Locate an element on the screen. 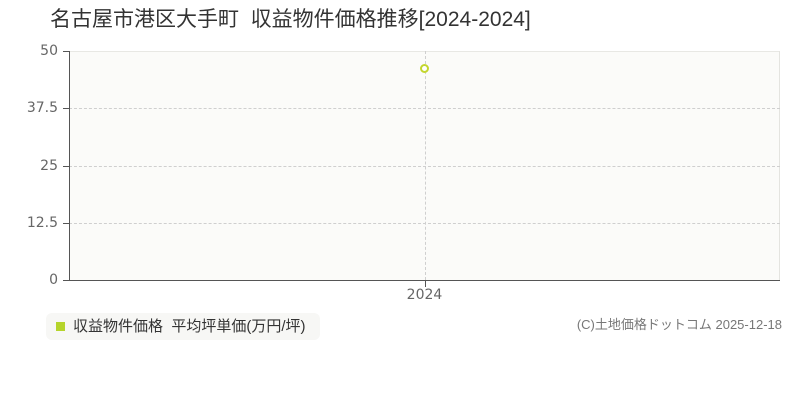 Image resolution: width=800 pixels, height=400 pixels. x-tick-label: 2024 is located at coordinates (424, 295).